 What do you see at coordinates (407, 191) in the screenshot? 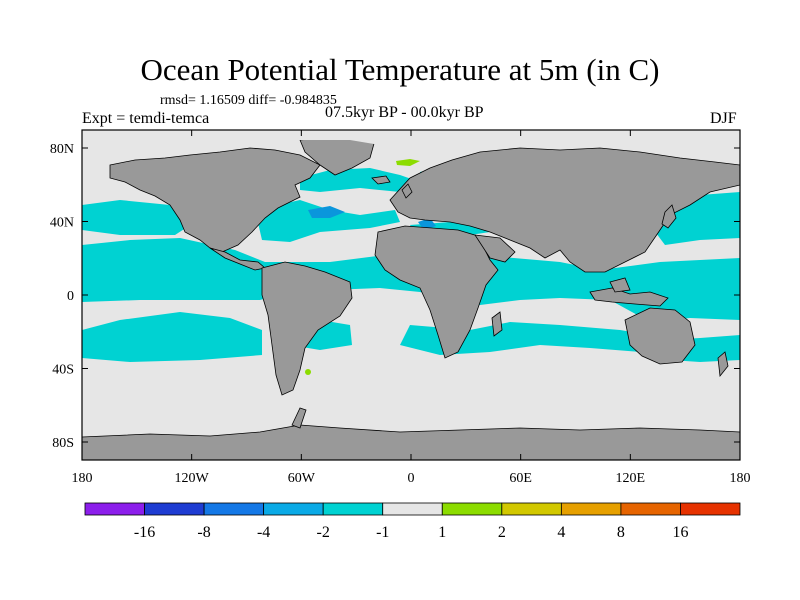
I see `british-isles` at bounding box center [407, 191].